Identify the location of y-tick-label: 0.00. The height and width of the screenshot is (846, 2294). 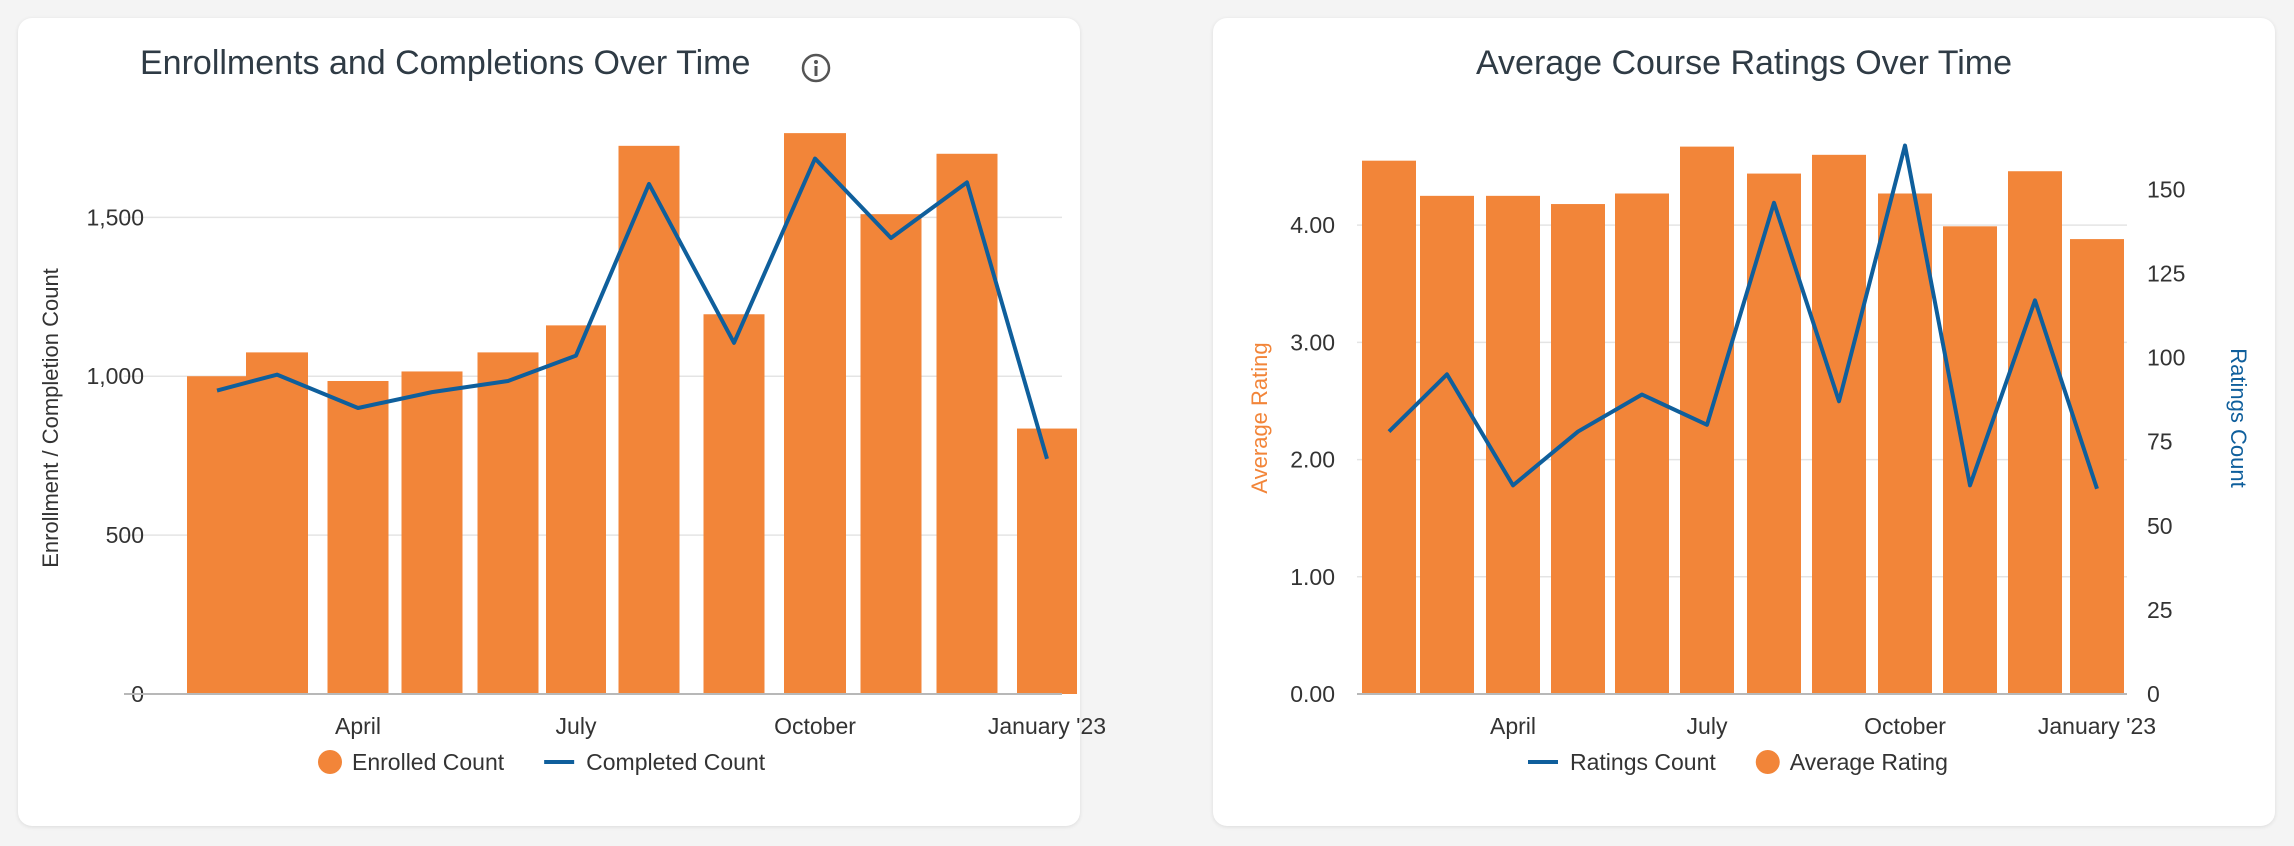
(1312, 694).